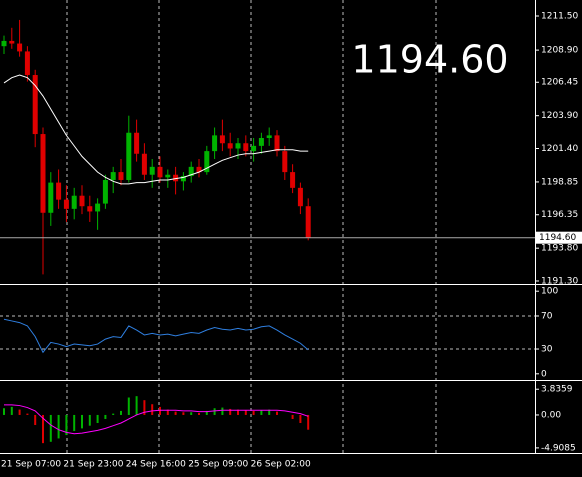 The width and height of the screenshot is (582, 477). What do you see at coordinates (544, 374) in the screenshot?
I see `y-tick-label: 0` at bounding box center [544, 374].